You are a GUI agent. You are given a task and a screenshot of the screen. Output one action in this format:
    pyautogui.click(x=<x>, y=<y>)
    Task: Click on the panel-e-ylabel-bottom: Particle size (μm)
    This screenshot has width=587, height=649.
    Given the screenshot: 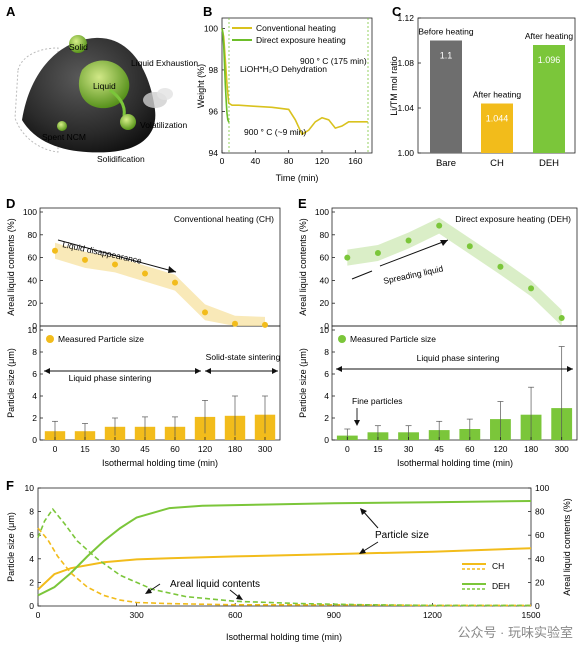 What is the action you would take?
    pyautogui.click(x=303, y=383)
    